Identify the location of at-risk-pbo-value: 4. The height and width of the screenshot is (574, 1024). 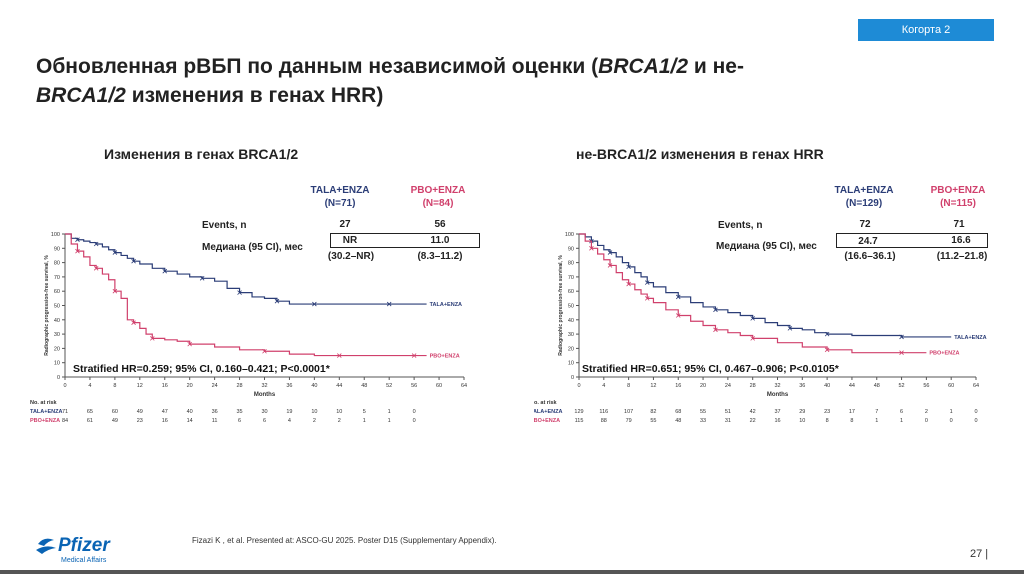
(289, 421).